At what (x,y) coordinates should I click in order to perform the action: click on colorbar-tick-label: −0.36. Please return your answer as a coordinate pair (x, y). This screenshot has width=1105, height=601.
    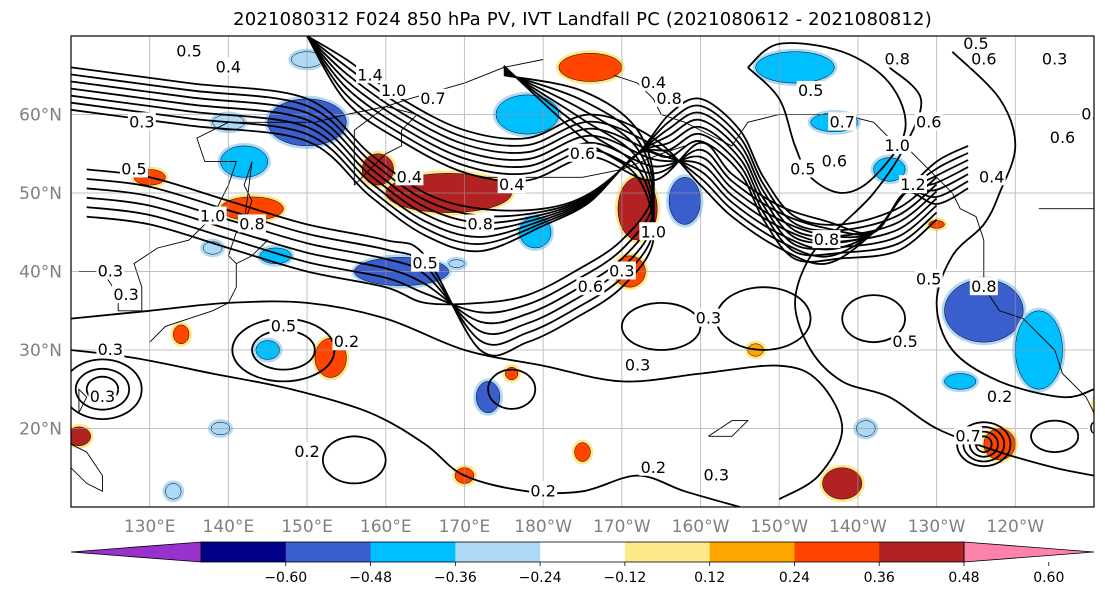
    Looking at the image, I should click on (455, 578).